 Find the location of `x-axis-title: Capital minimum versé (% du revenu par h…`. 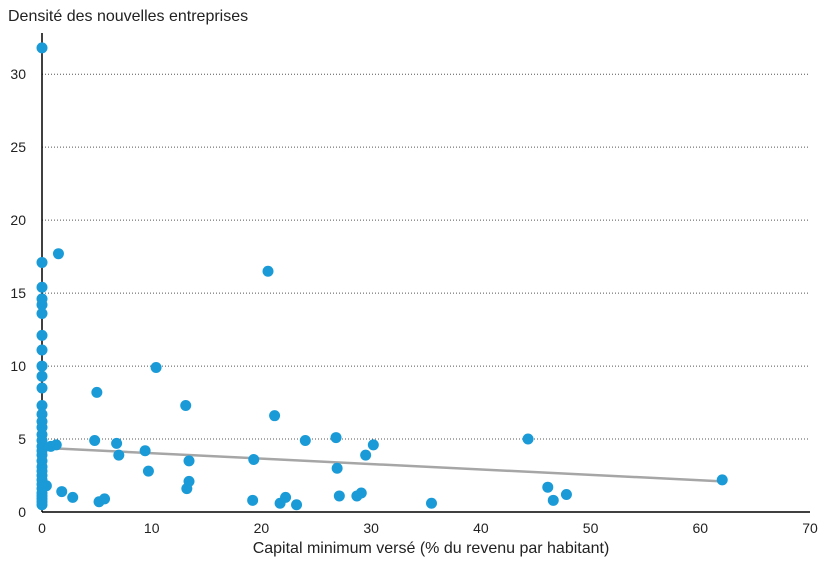

x-axis-title: Capital minimum versé (% du revenu par h… is located at coordinates (431, 548).